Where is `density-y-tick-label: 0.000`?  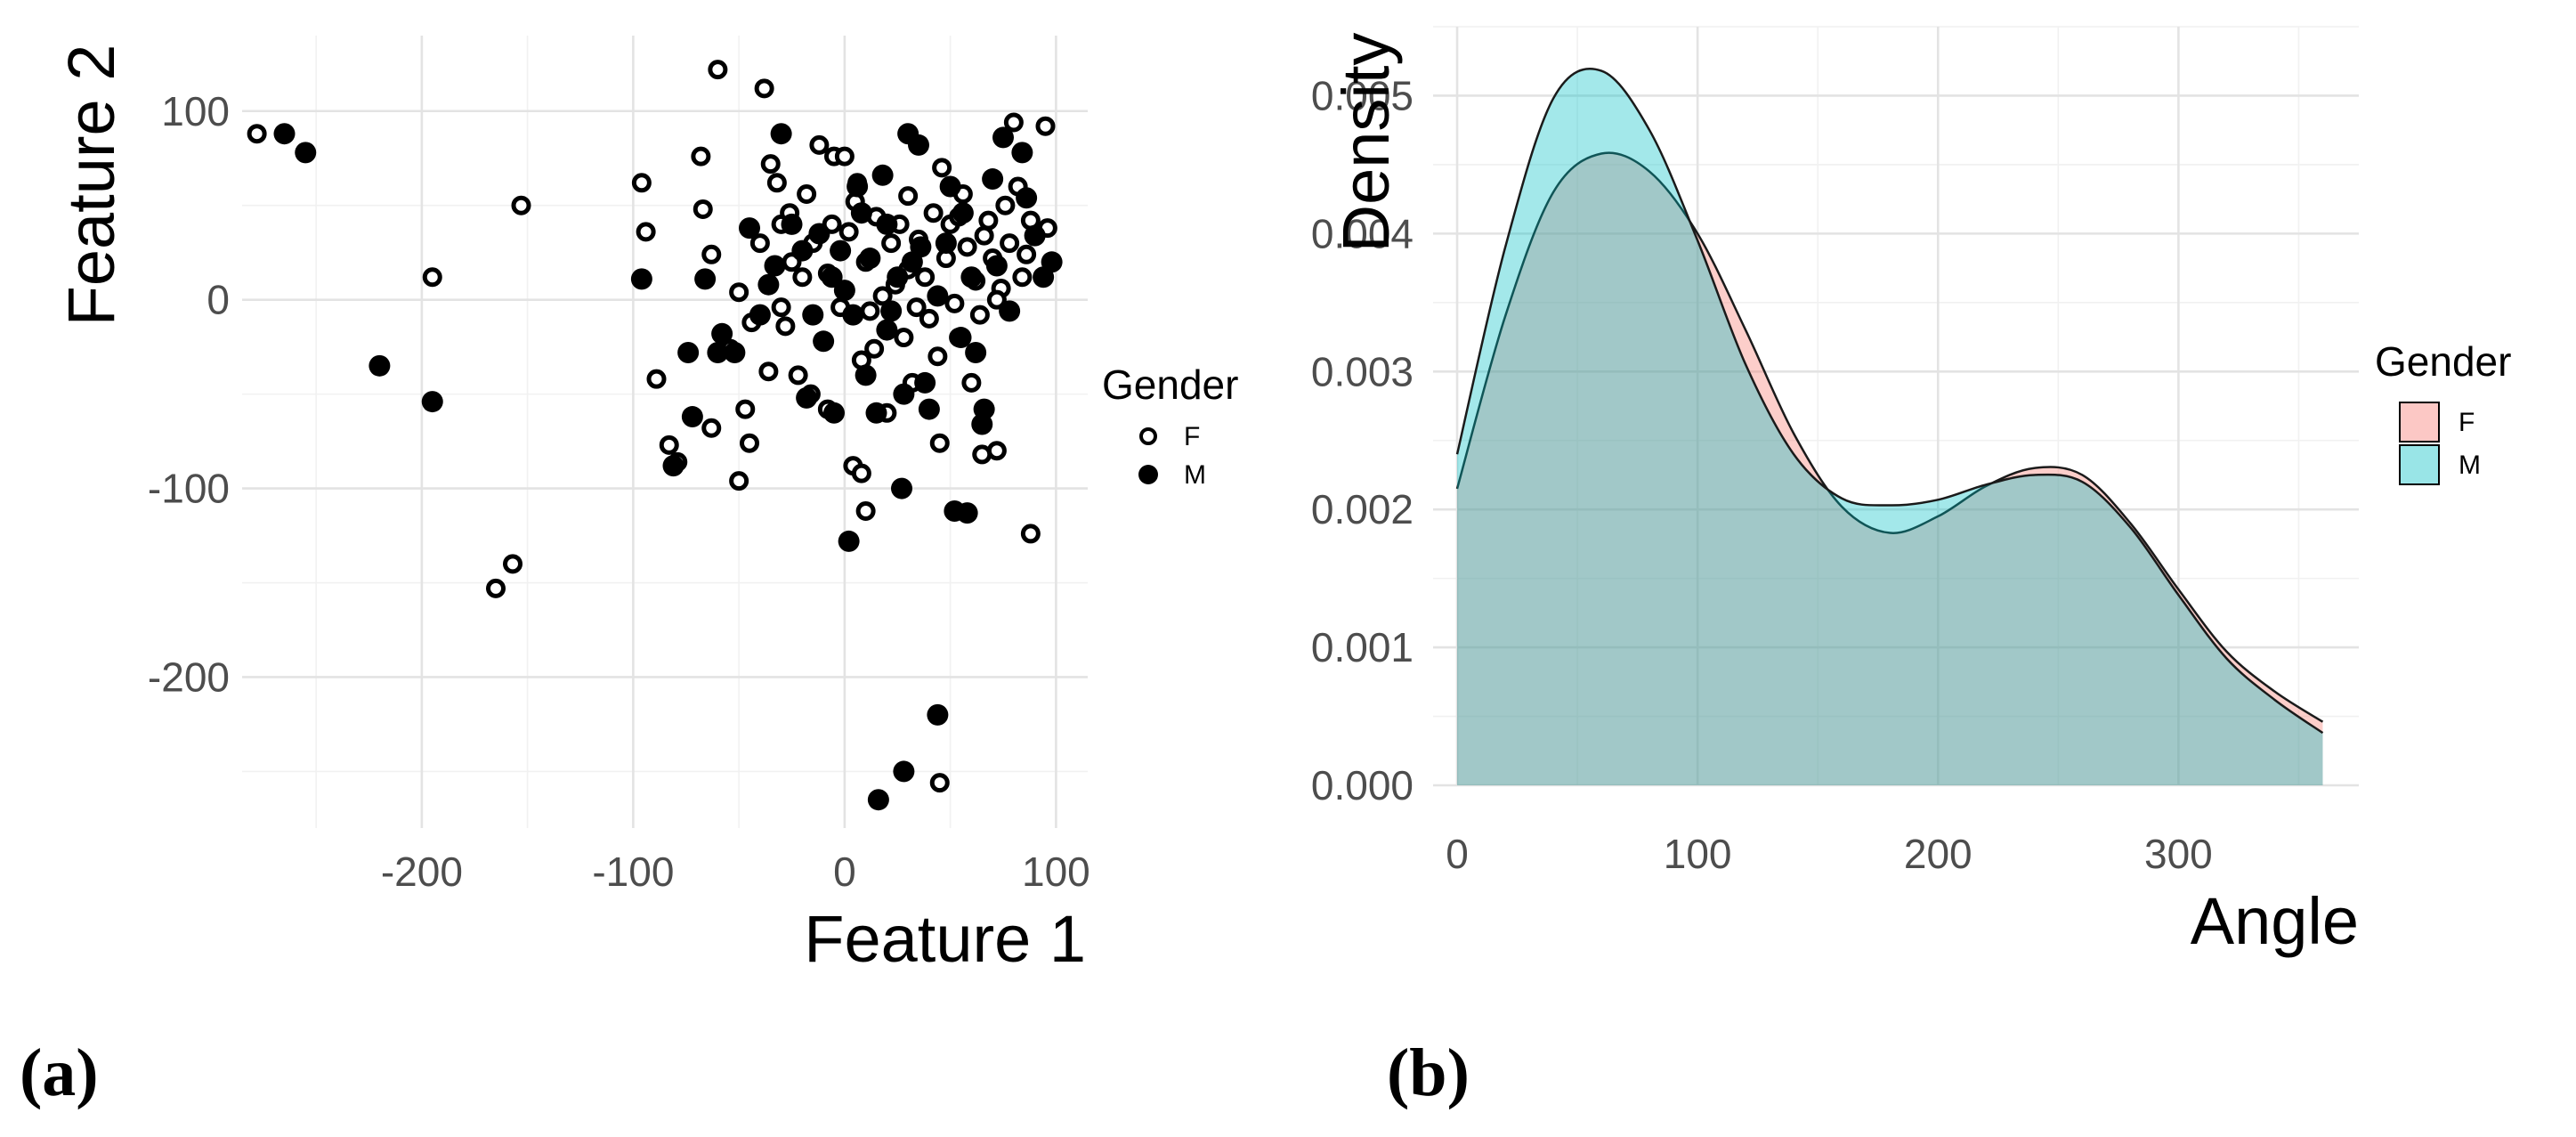 density-y-tick-label: 0.000 is located at coordinates (1363, 785).